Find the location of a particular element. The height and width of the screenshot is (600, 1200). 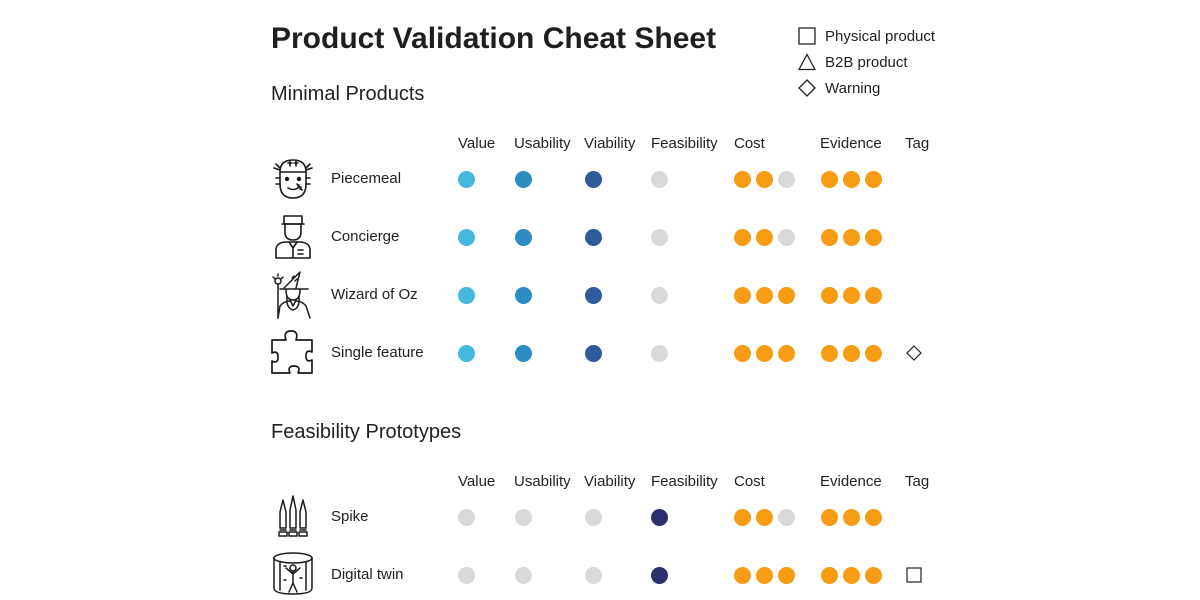

patchwork-face-icon is located at coordinates (293, 179).